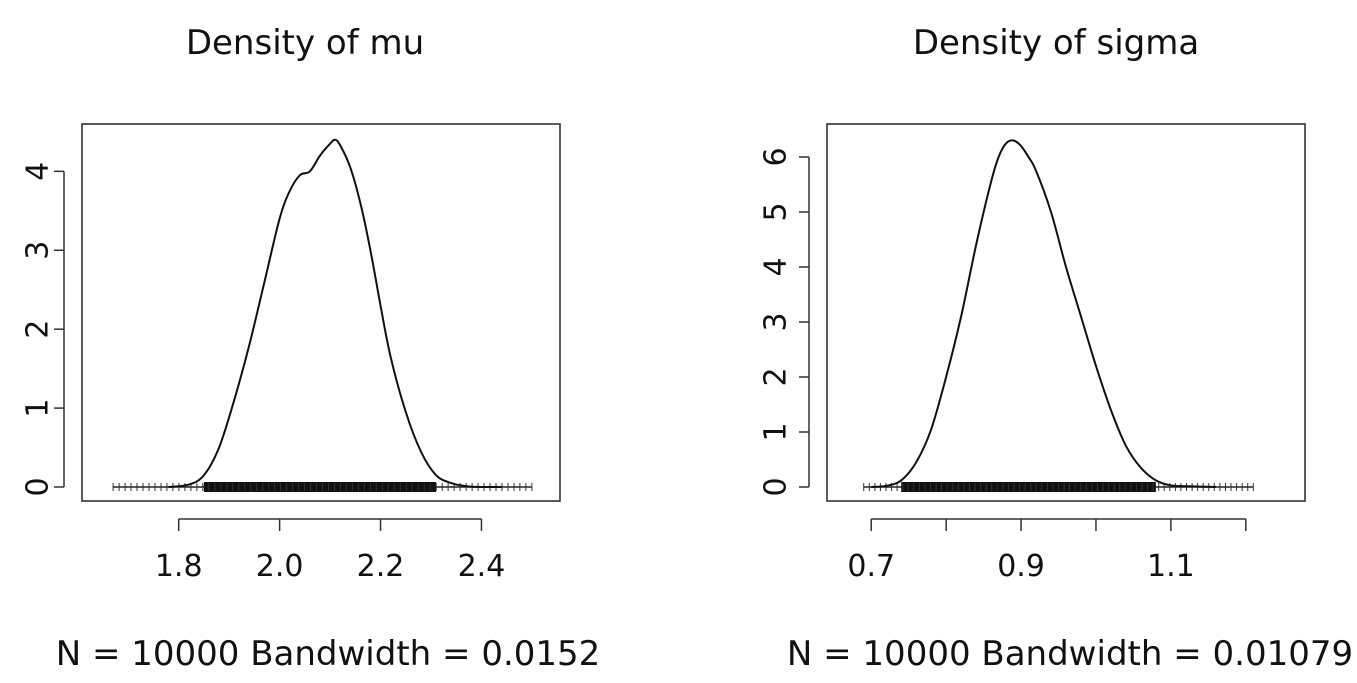  I want to click on x-tick-label: 2.4, so click(482, 566).